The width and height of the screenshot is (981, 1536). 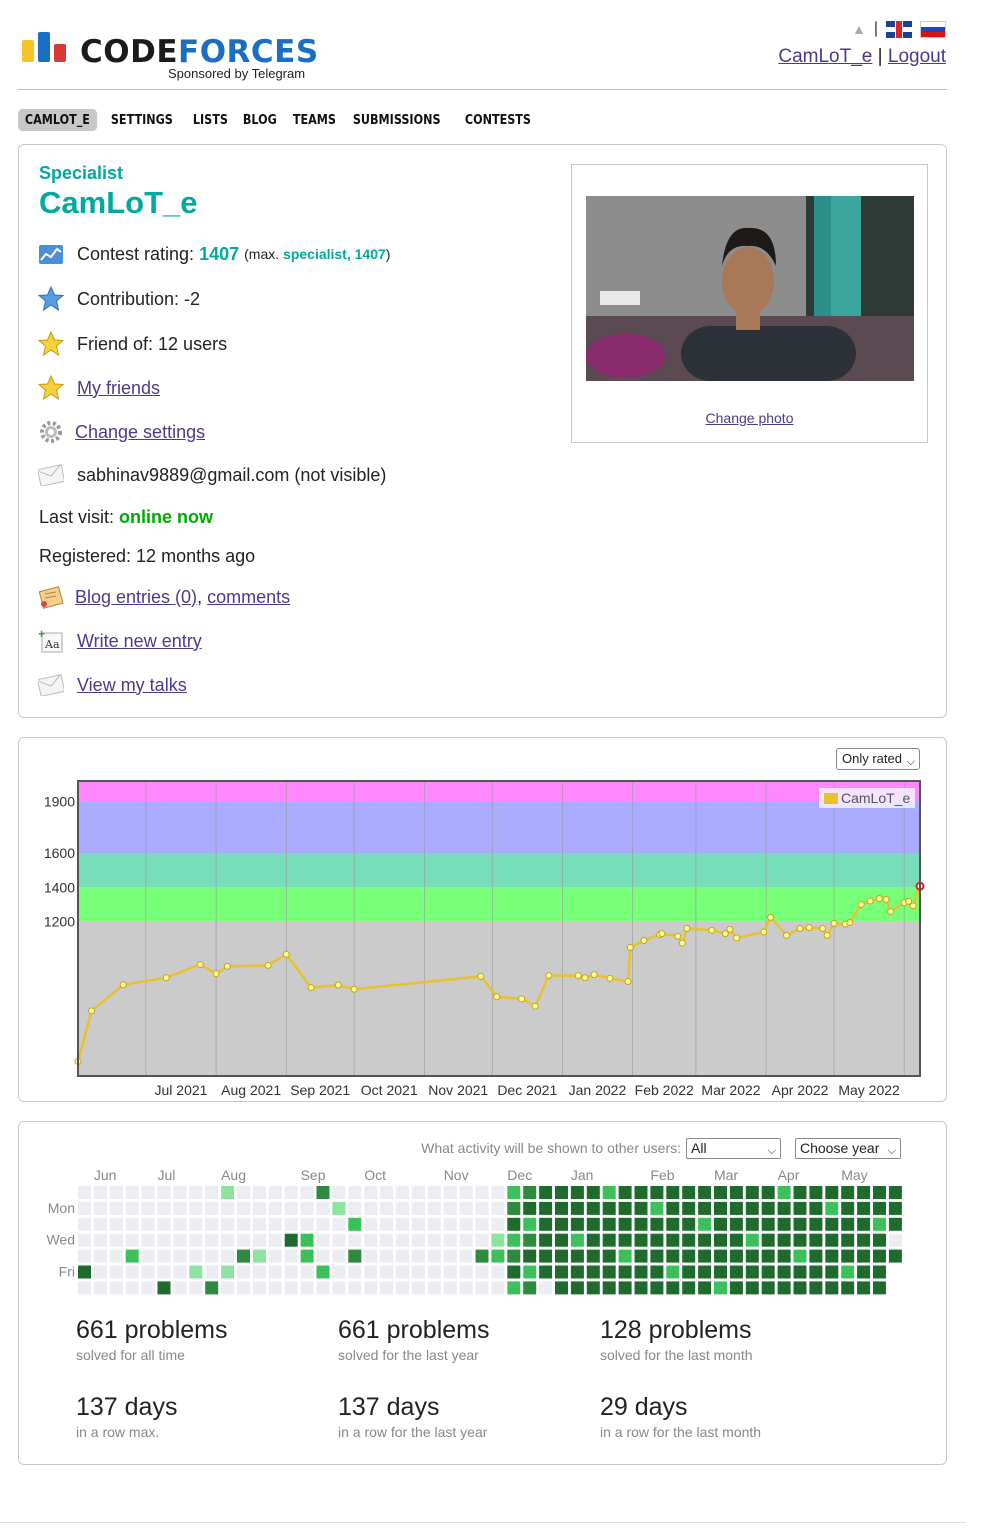 I want to click on year-select: Choose year ⌵, so click(x=848, y=1148).